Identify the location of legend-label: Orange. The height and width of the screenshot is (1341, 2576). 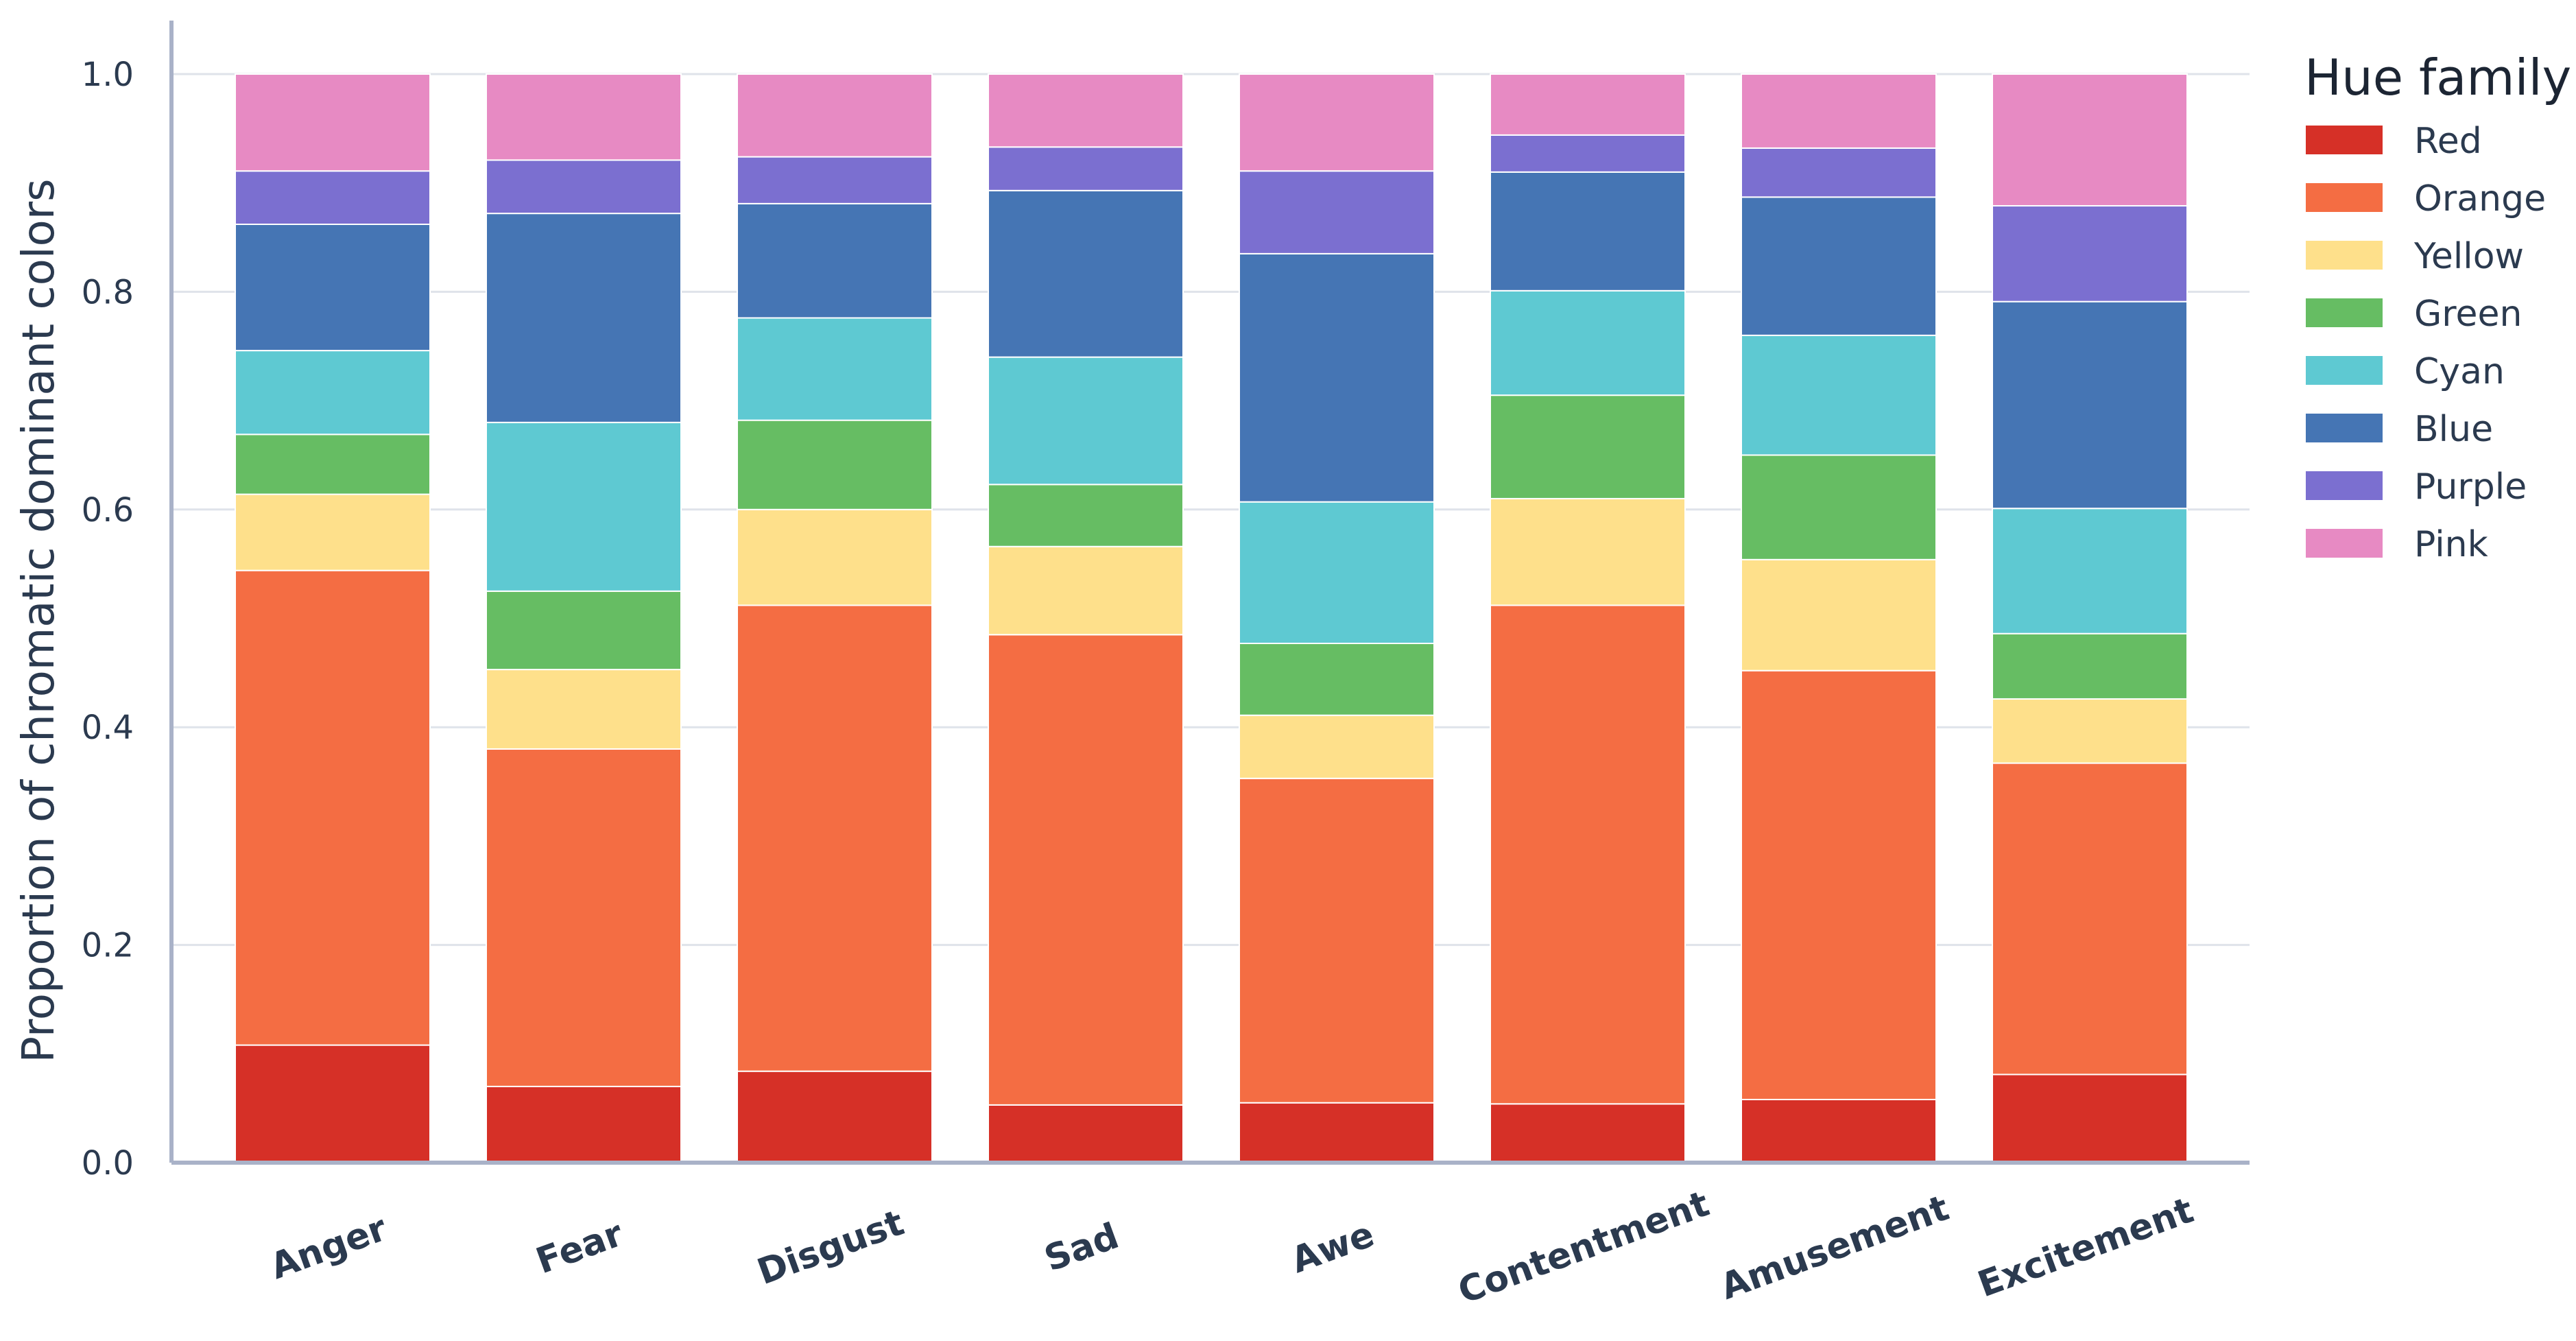
(2480, 198).